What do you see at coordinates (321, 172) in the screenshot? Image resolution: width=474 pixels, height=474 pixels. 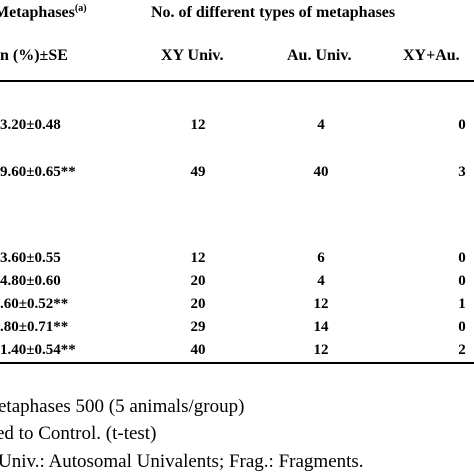 I see `au-univ-cell: 40` at bounding box center [321, 172].